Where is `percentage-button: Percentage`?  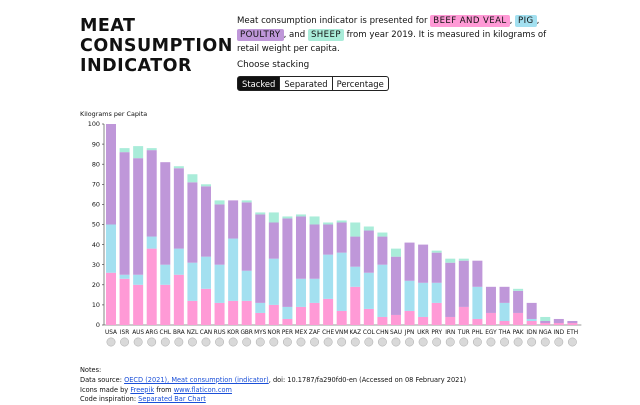
percentage-button: Percentage is located at coordinates (360, 83).